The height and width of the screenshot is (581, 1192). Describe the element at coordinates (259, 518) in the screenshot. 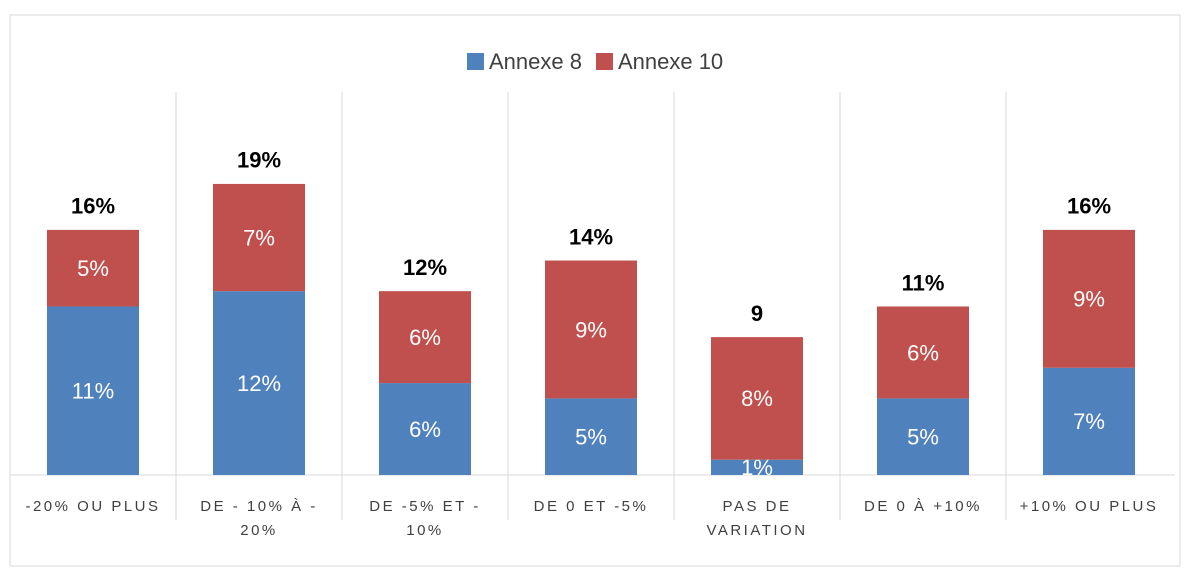

I see `x-tick-label: DE - 10% À - 20%` at that location.